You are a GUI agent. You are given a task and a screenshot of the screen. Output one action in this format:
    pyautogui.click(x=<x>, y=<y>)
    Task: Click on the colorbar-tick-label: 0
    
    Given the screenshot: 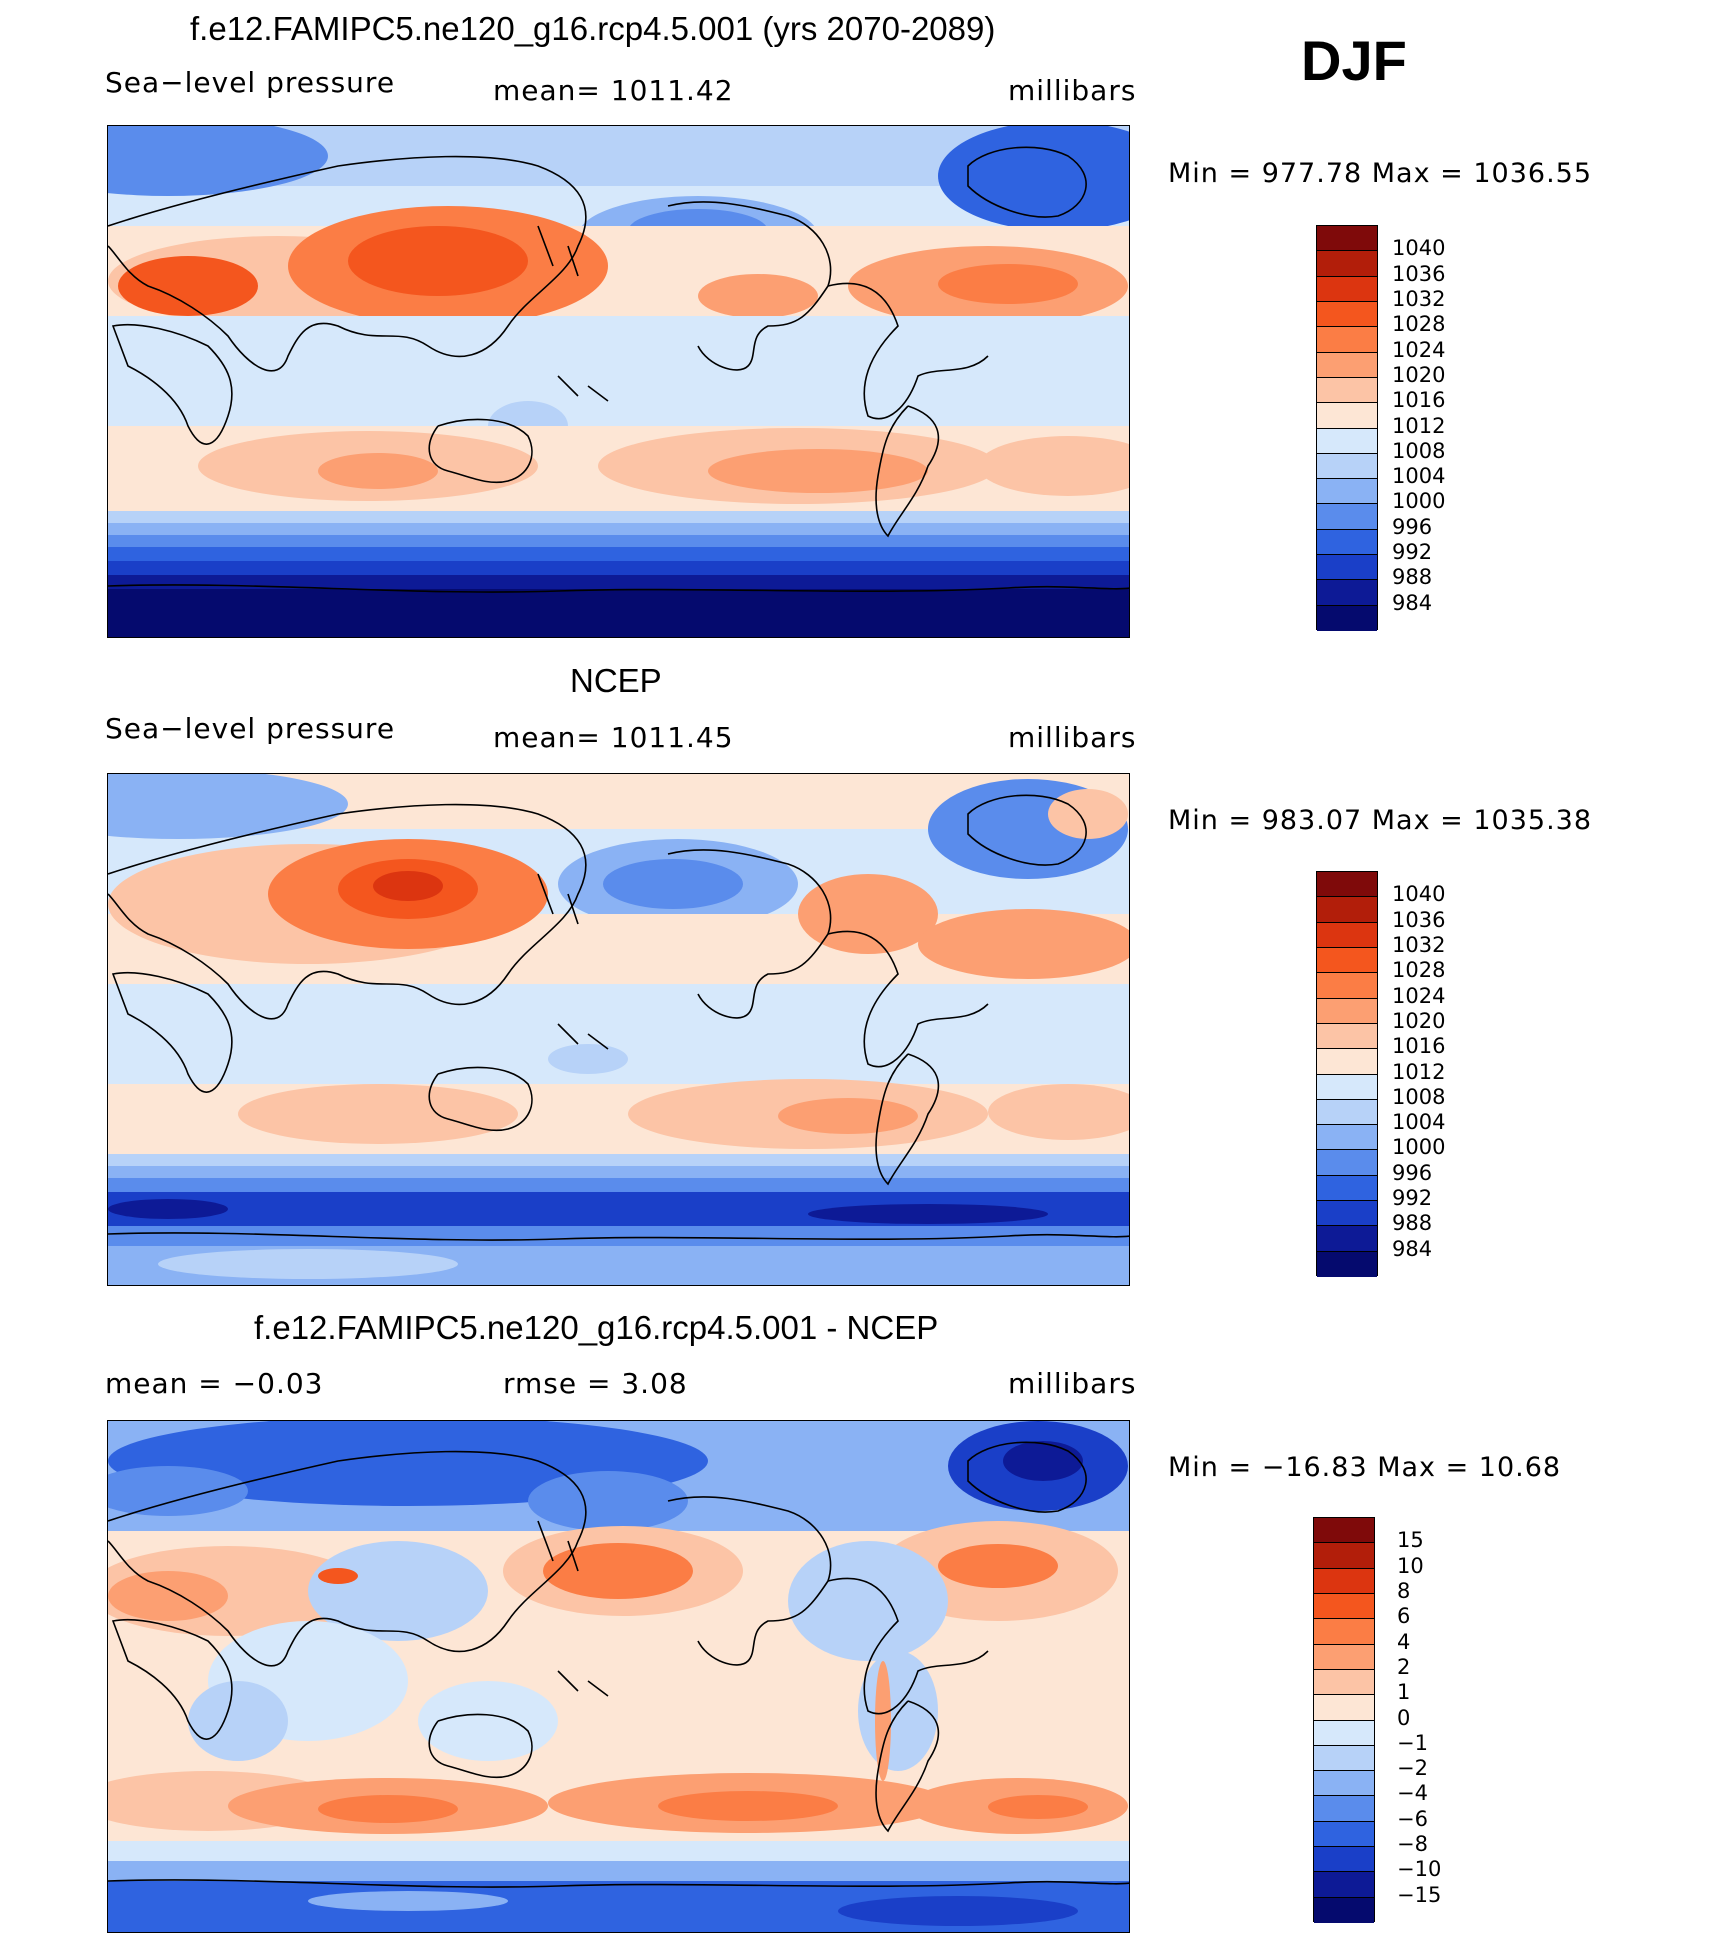 What is the action you would take?
    pyautogui.click(x=1404, y=1717)
    